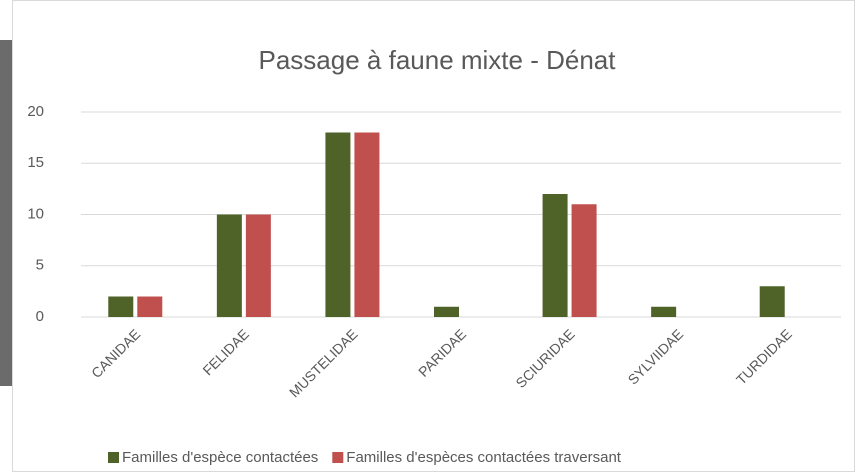  I want to click on legend-label: Familles d'espèce contactées, so click(220, 457).